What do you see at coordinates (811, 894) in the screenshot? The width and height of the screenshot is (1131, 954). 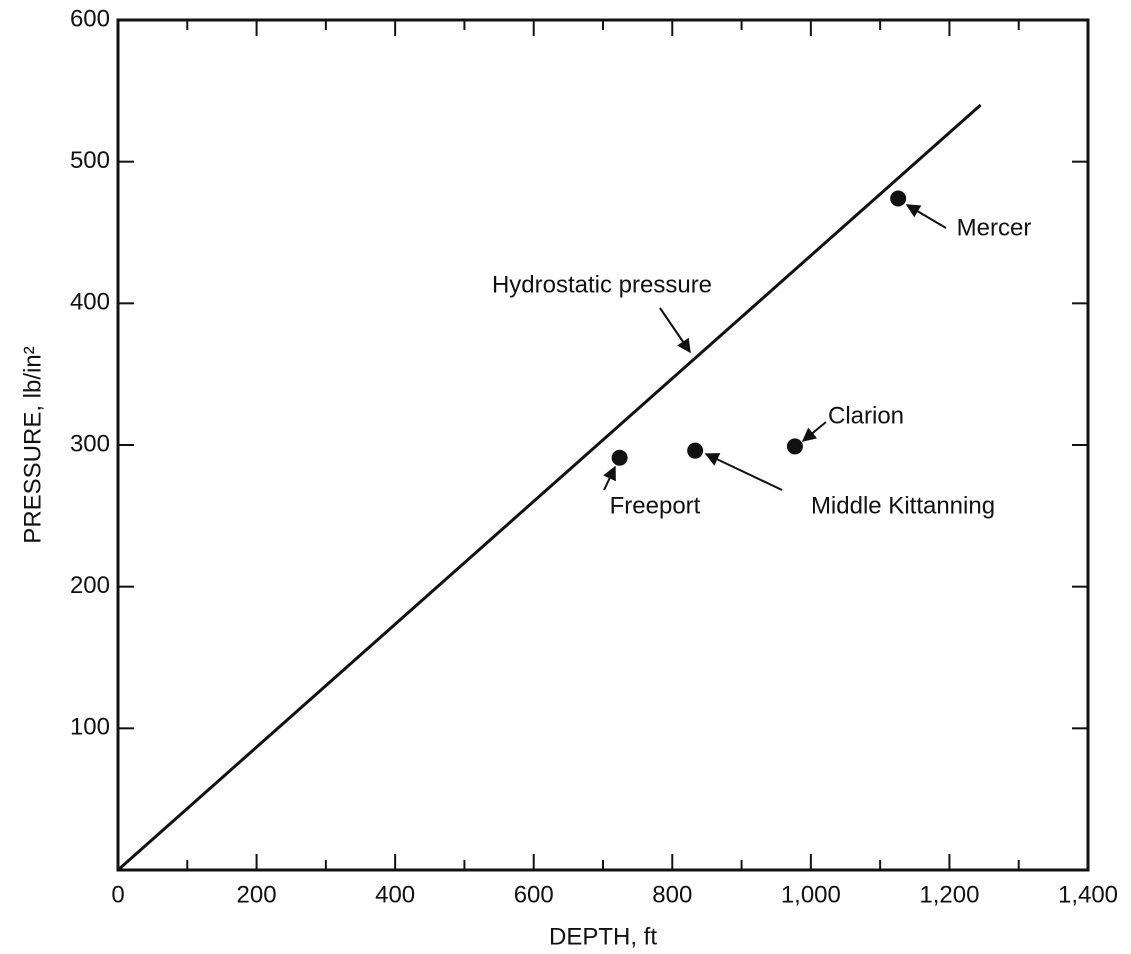 I see `x-tick-label: 1,000` at bounding box center [811, 894].